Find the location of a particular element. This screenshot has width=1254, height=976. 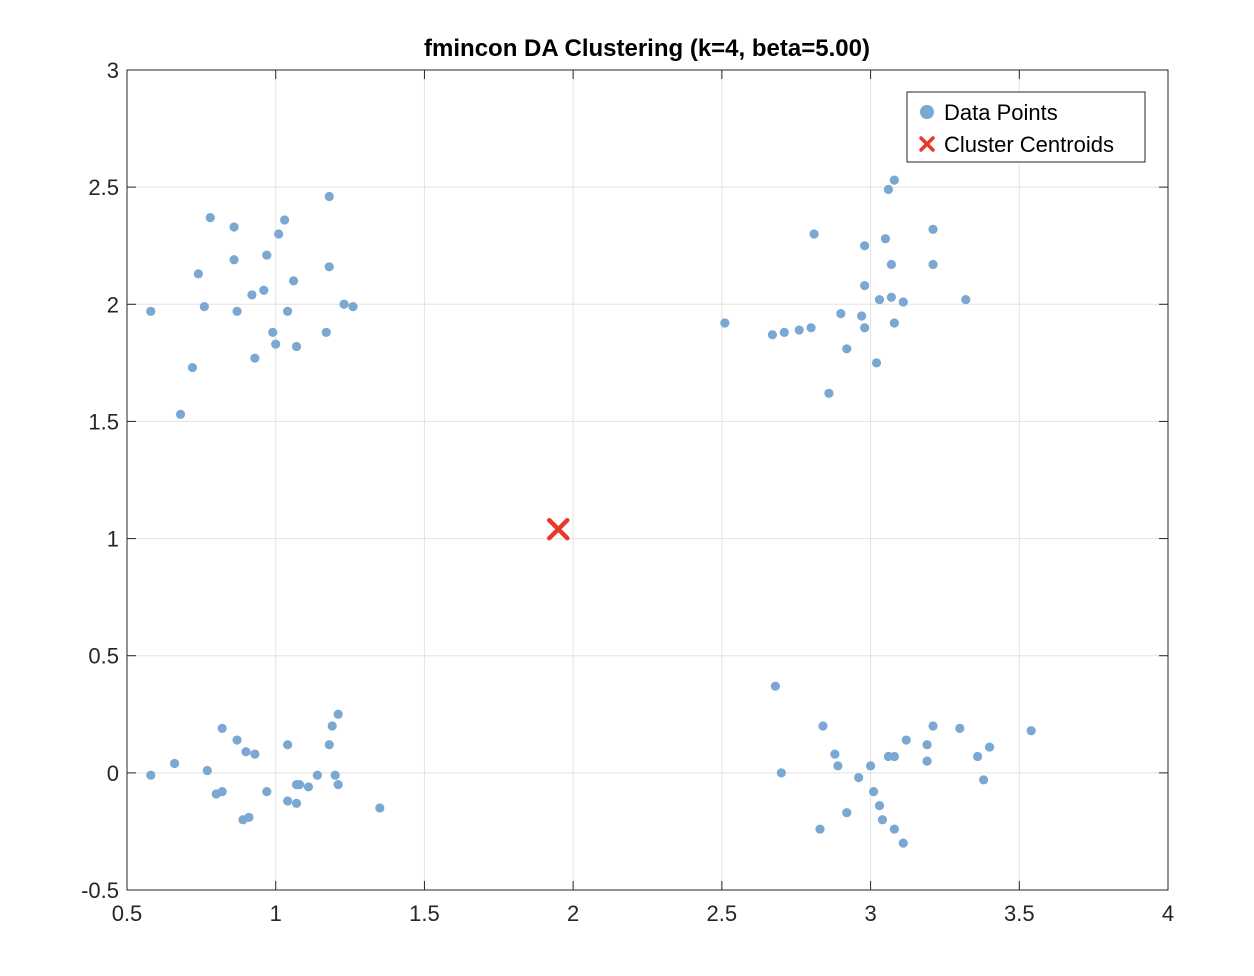

legend-marker-centroids is located at coordinates (927, 144).